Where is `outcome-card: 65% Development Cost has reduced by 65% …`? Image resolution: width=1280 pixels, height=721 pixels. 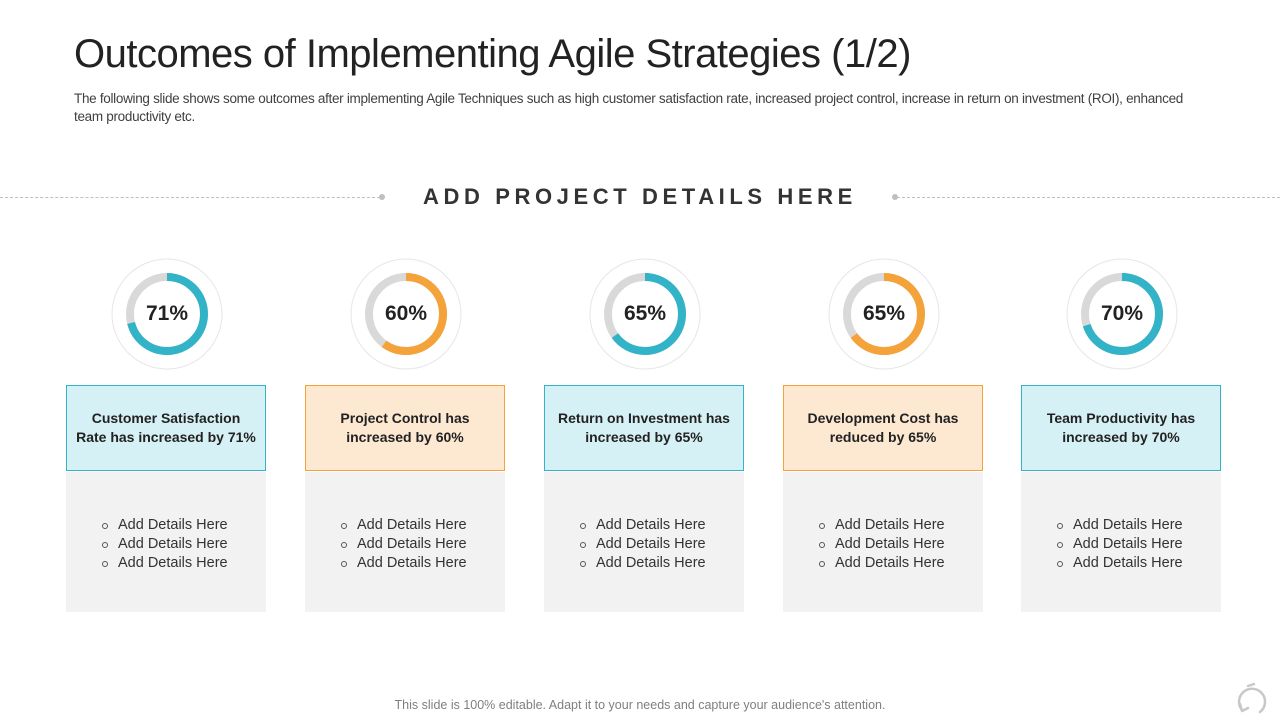 outcome-card: 65% Development Cost has reduced by 65% … is located at coordinates (884, 435).